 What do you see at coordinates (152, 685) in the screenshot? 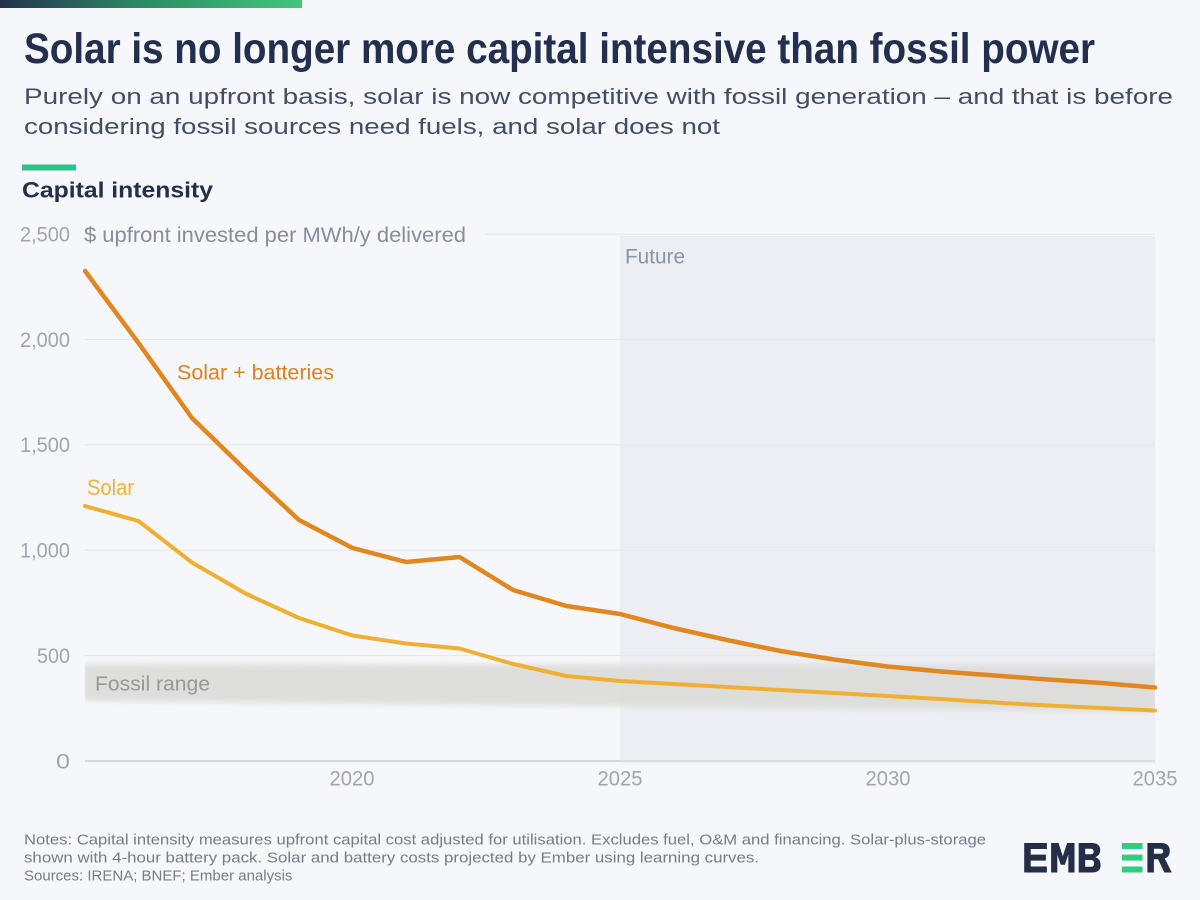
I see `svg-text: Fossil range` at bounding box center [152, 685].